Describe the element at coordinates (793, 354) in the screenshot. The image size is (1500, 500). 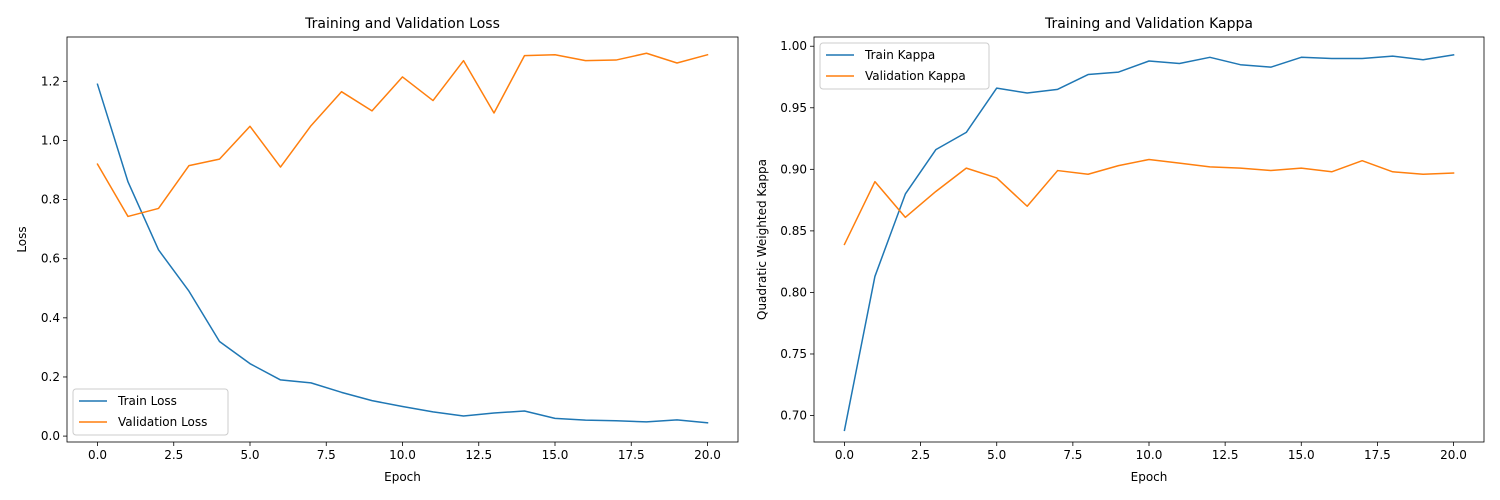
I see `kappa-y-tick-label: 0.75` at that location.